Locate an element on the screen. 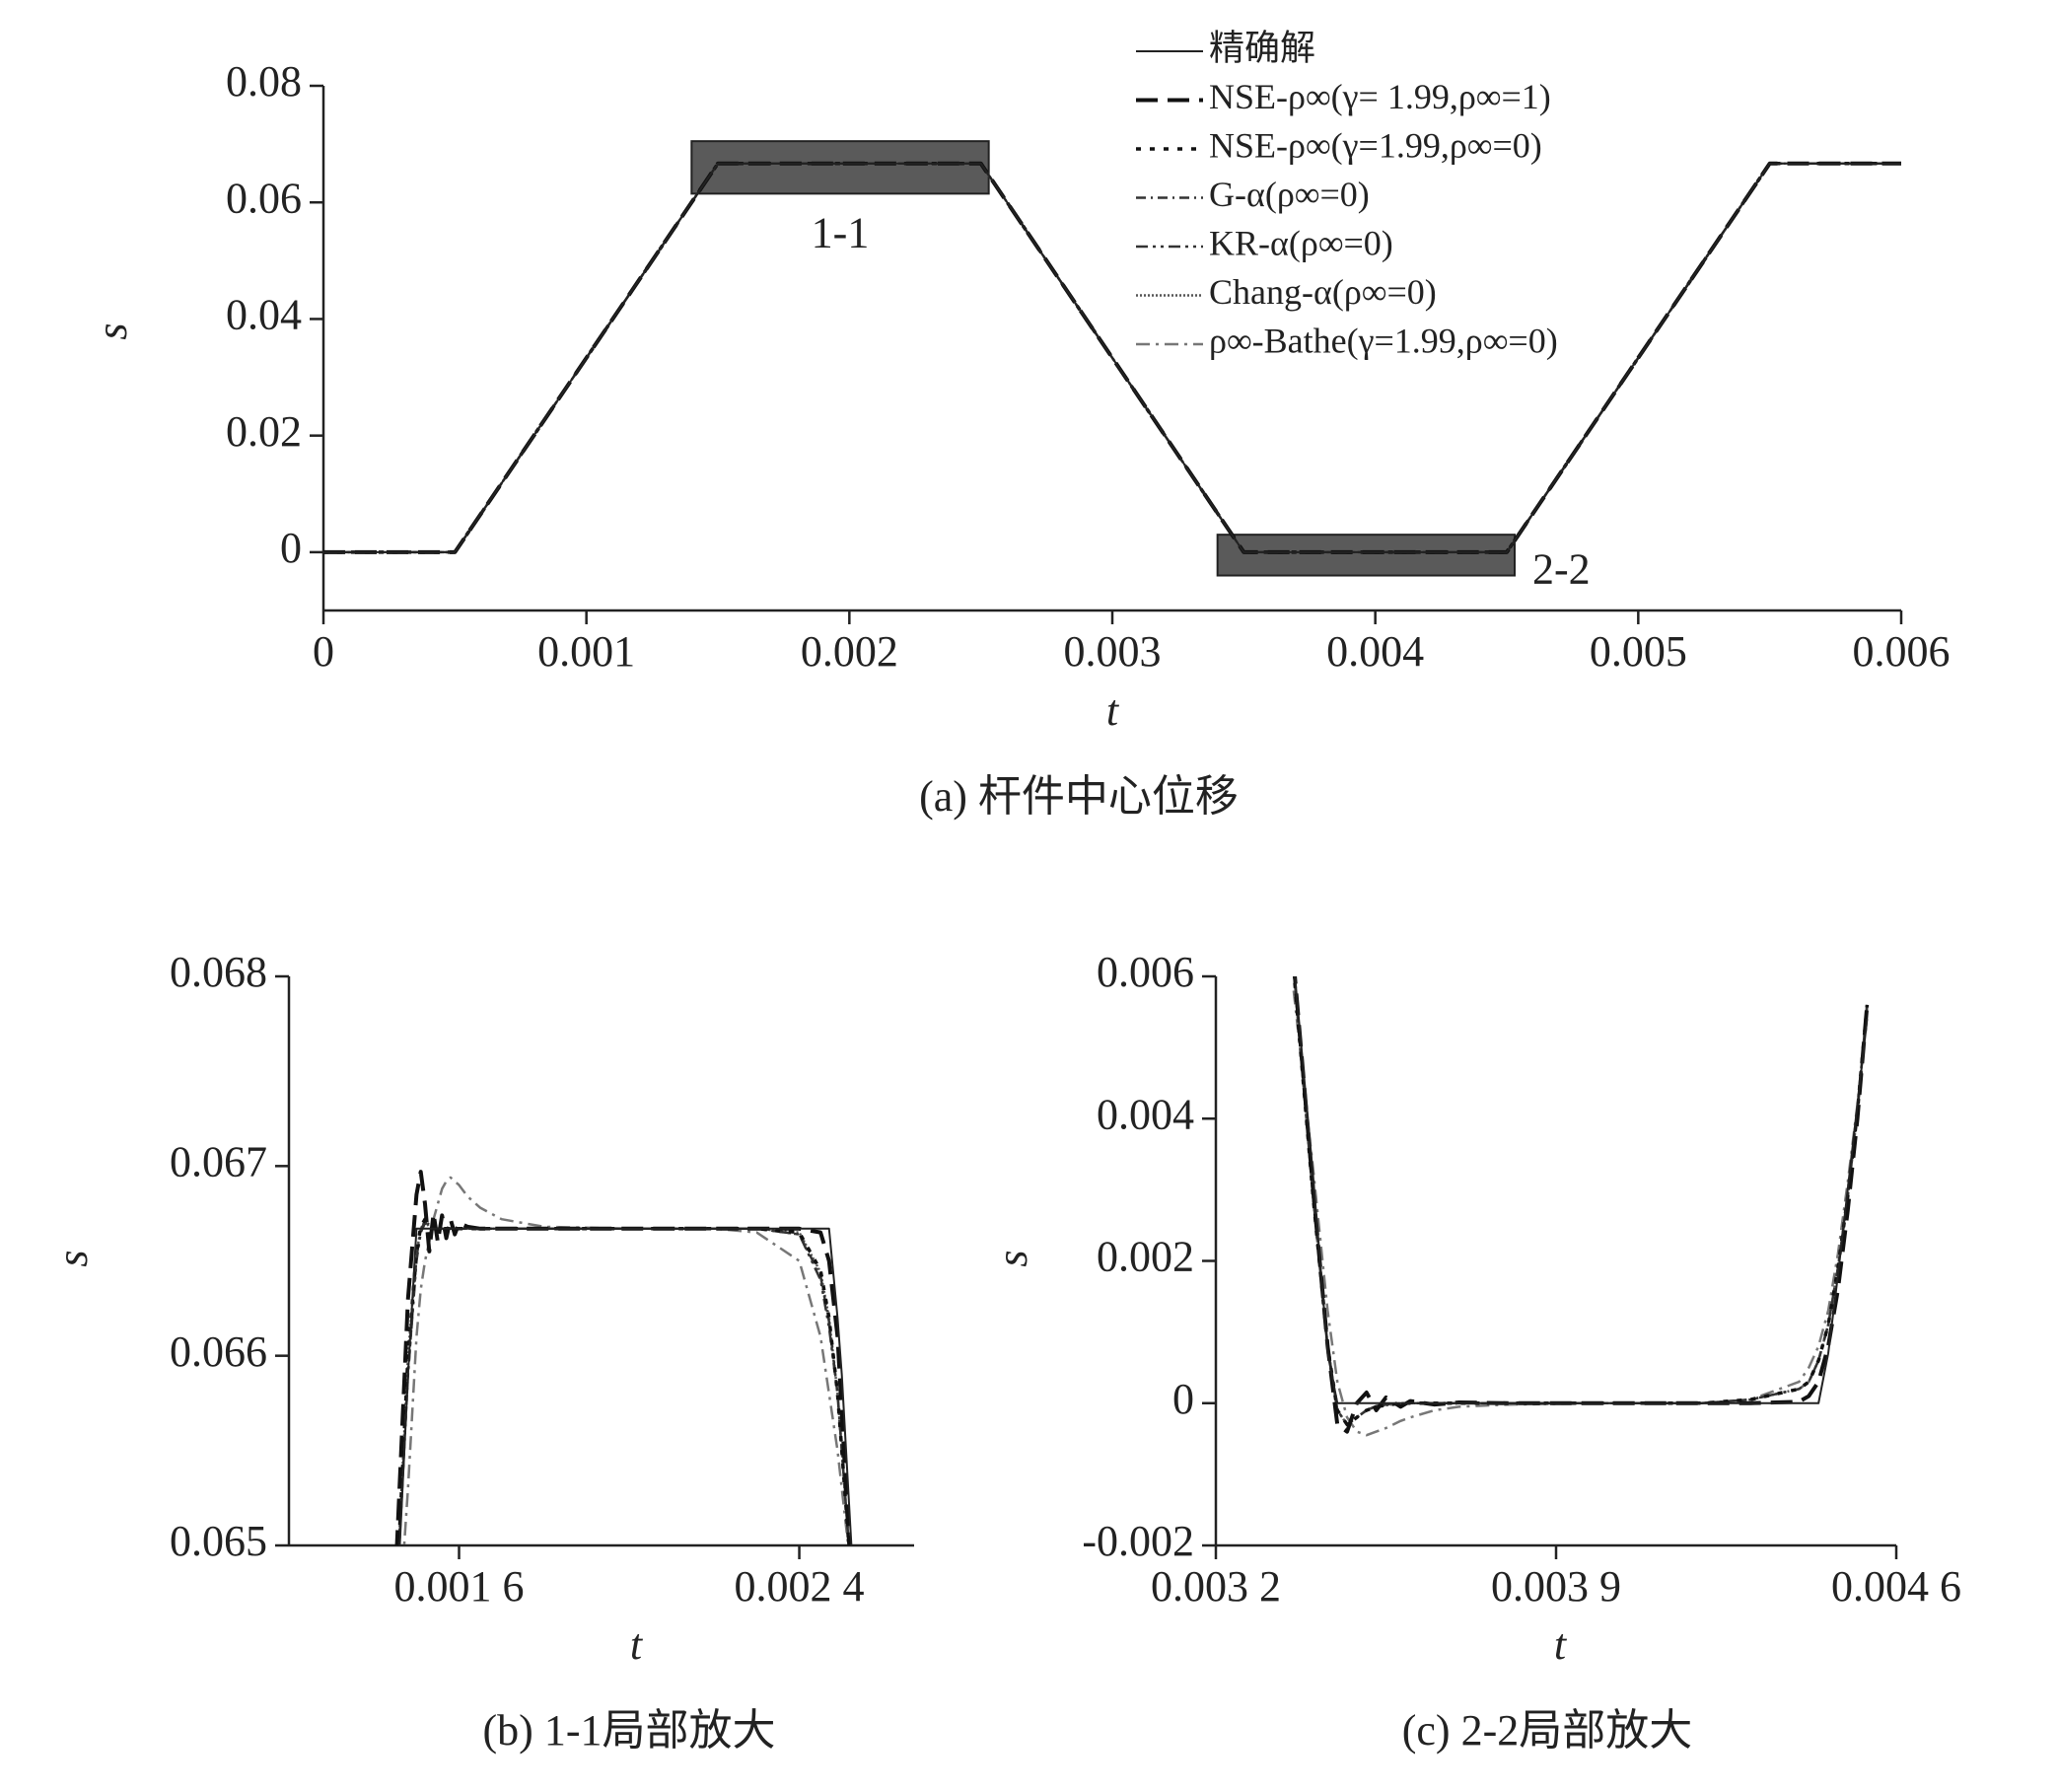 This screenshot has width=2058, height=1792. y-tick-label: 0.02 is located at coordinates (264, 431).